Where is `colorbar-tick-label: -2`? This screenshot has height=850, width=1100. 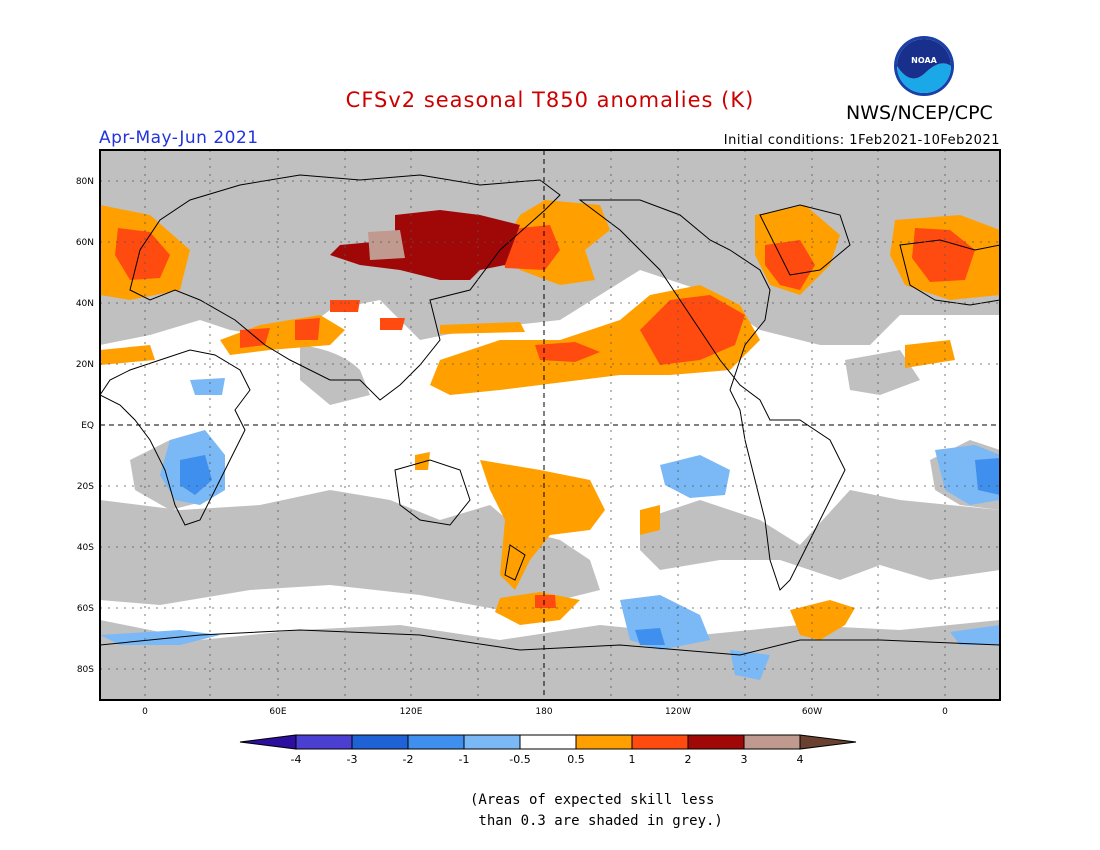
colorbar-tick-label: -2 is located at coordinates (408, 759).